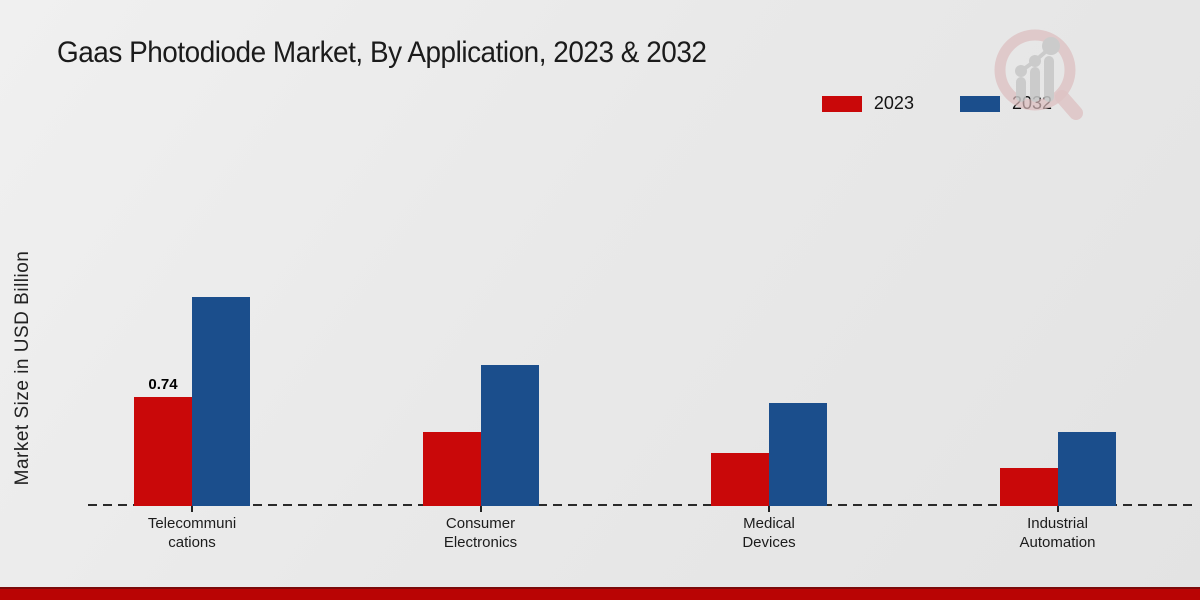 The width and height of the screenshot is (1200, 600). I want to click on bar-2032-telecommunications, so click(221, 401).